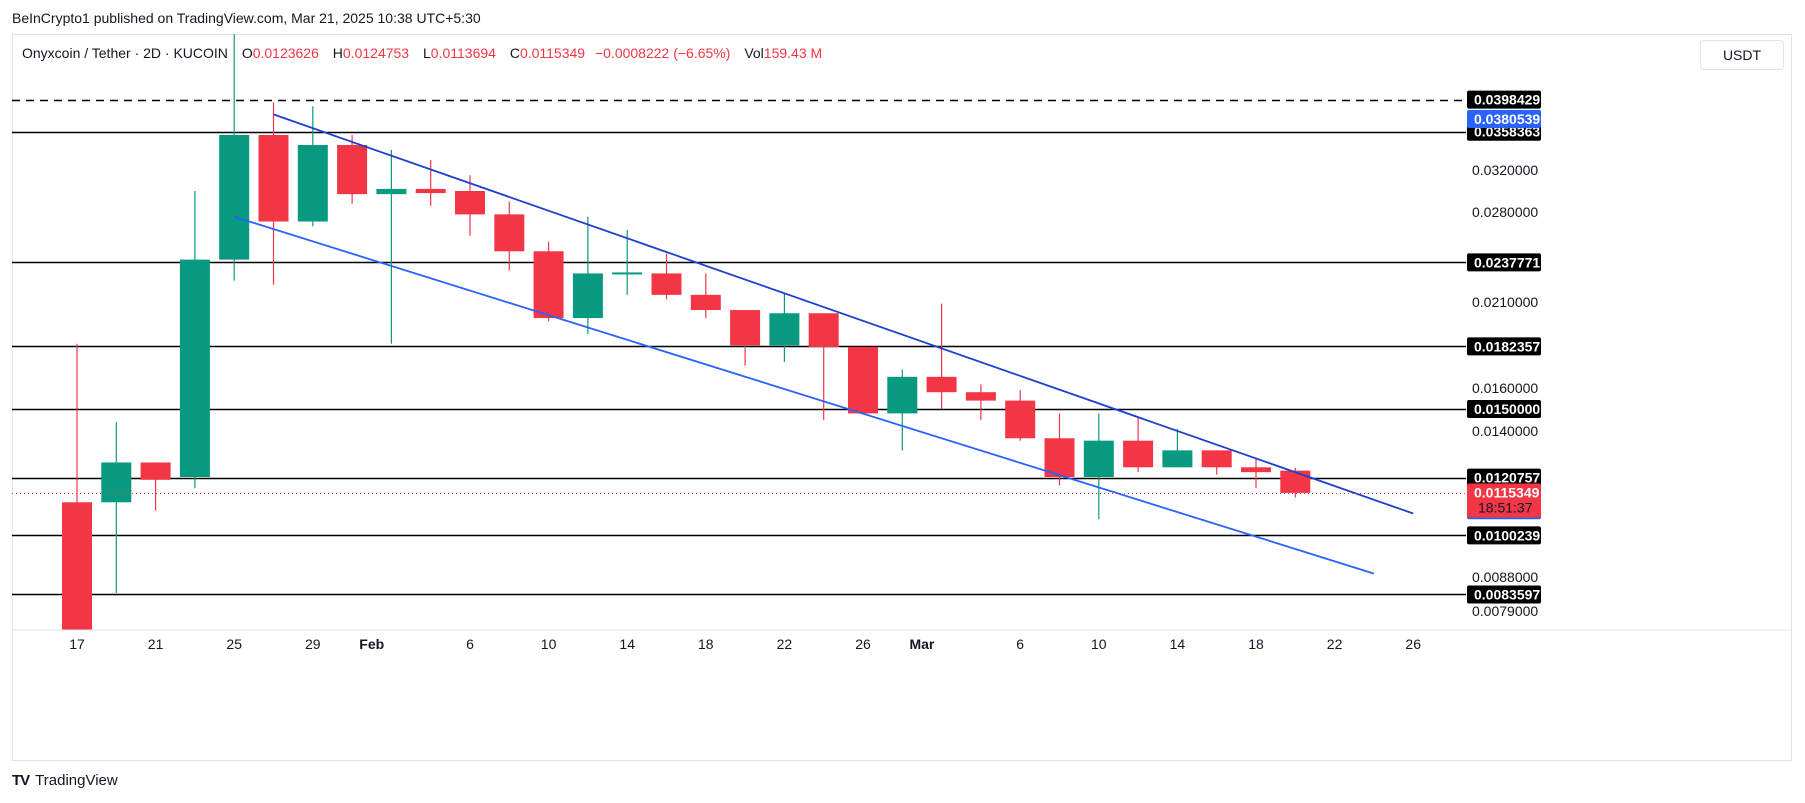  Describe the element at coordinates (125, 53) in the screenshot. I see `symbol-name: Onyxcoin / Tether · 2D · KUCOIN` at that location.